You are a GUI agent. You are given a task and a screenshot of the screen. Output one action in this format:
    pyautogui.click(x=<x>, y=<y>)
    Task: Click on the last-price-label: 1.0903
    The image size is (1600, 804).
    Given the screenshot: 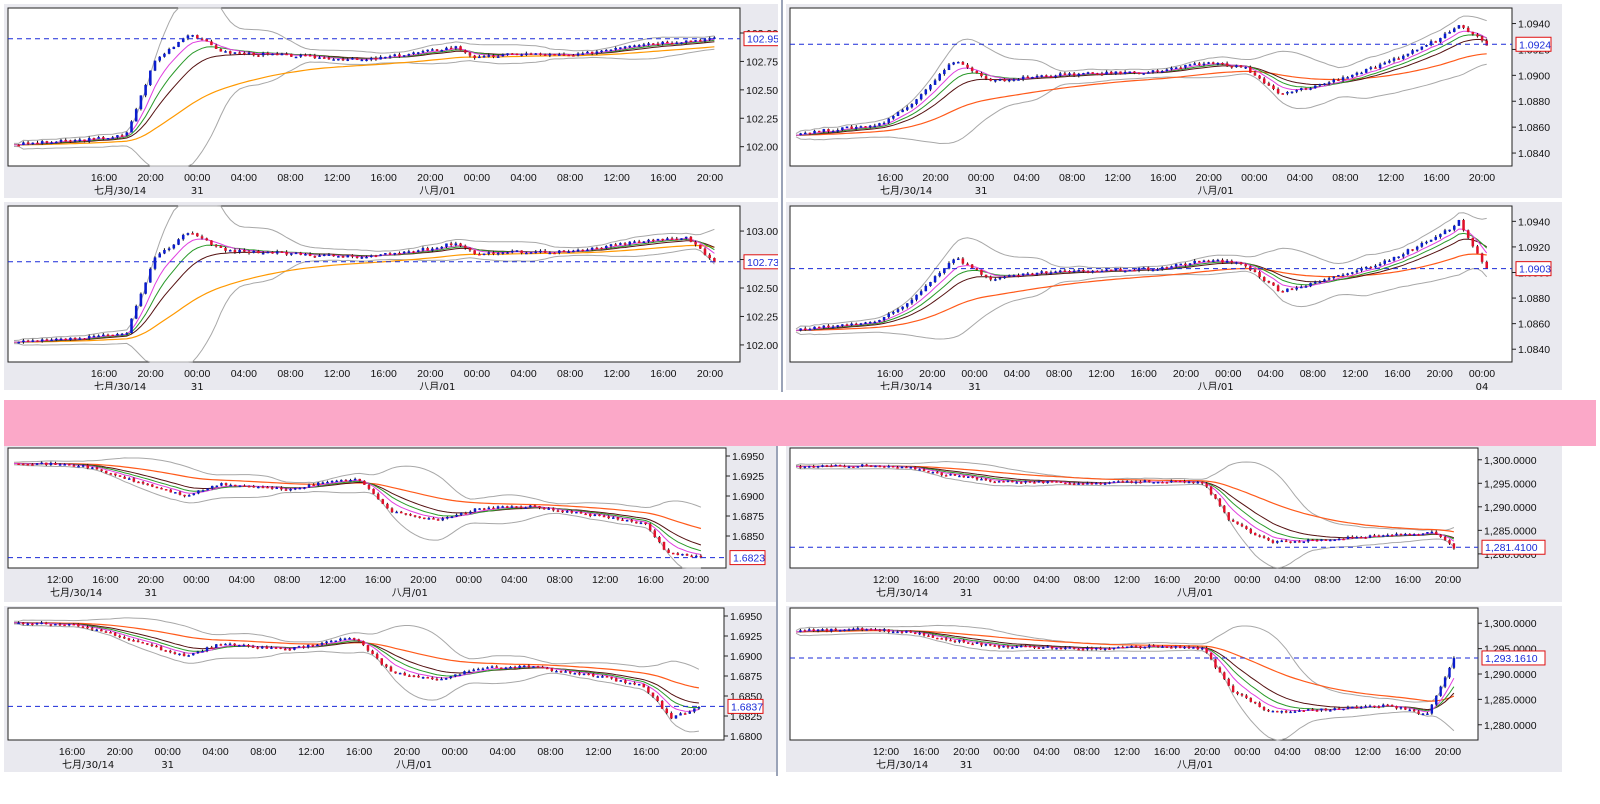 What is the action you would take?
    pyautogui.click(x=1535, y=270)
    